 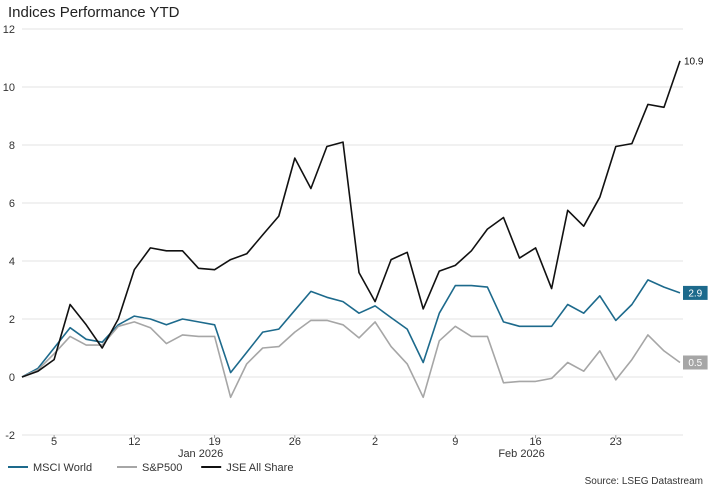 What do you see at coordinates (644, 481) in the screenshot?
I see `source-note: Source: LSEG Datastream` at bounding box center [644, 481].